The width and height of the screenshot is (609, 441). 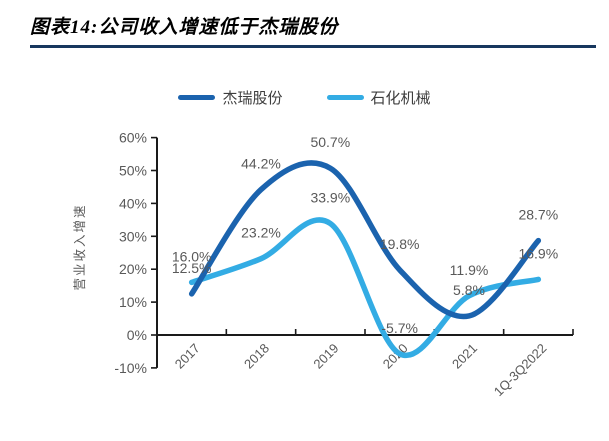 What do you see at coordinates (133, 203) in the screenshot?
I see `y-tick-label: 40%` at bounding box center [133, 203].